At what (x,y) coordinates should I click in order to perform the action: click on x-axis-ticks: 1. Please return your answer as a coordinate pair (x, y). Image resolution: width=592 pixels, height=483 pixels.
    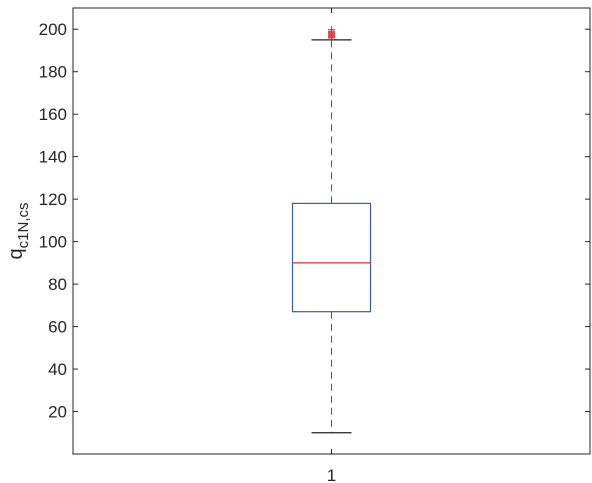
    Looking at the image, I should click on (331, 245).